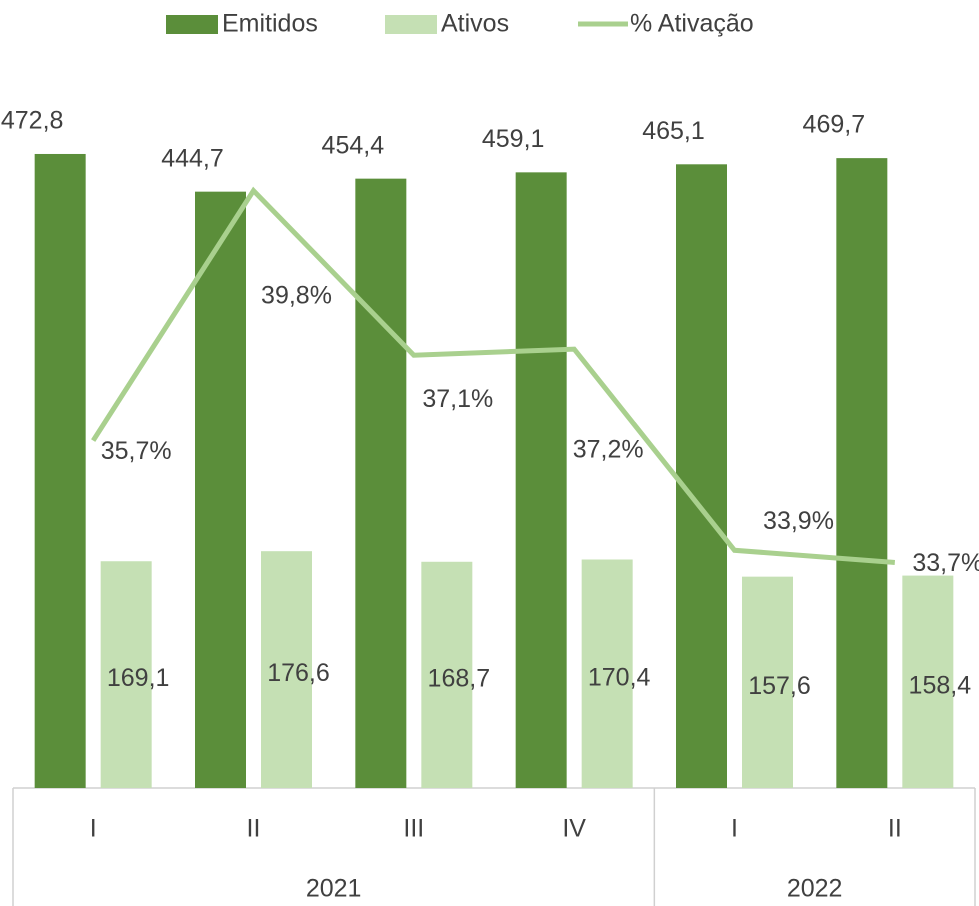  Describe the element at coordinates (413, 829) in the screenshot. I see `x-tick-label: III` at that location.